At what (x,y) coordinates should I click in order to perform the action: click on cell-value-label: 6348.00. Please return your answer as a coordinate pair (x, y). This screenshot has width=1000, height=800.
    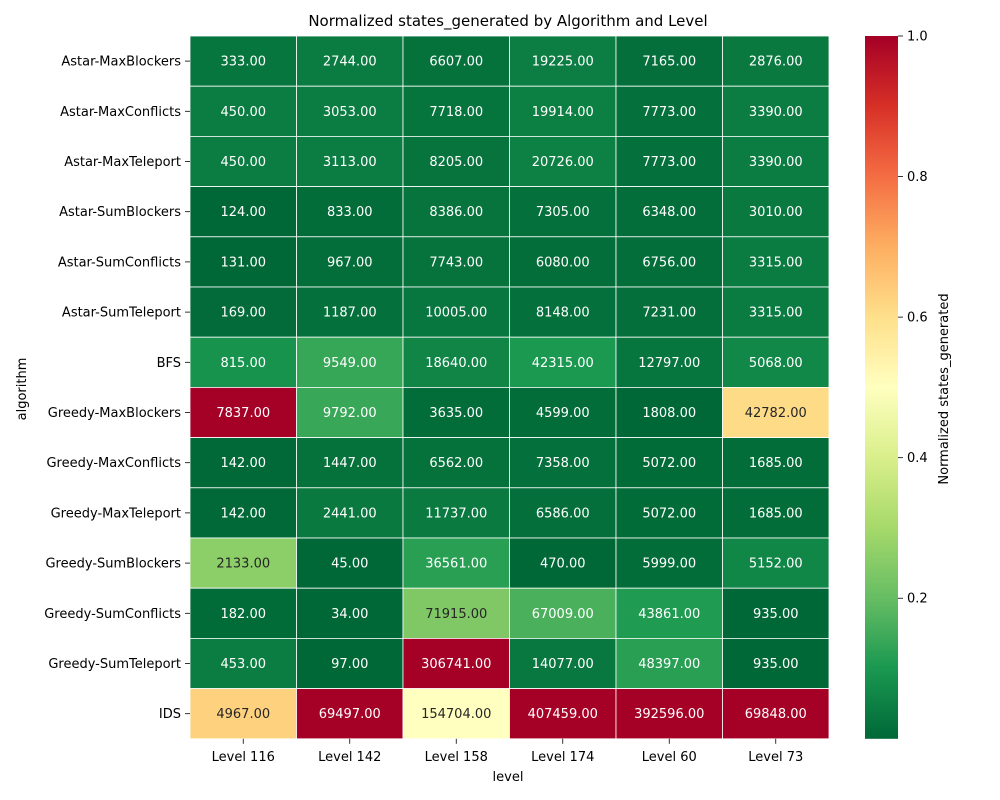
    Looking at the image, I should click on (669, 212).